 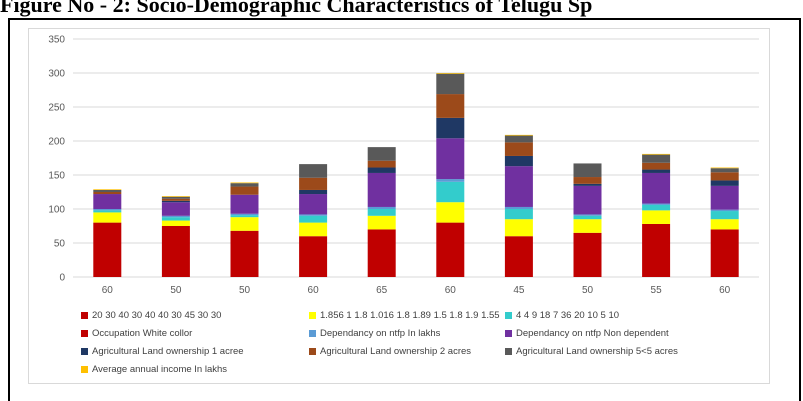 I want to click on y-tick-label: 50, so click(x=60, y=244).